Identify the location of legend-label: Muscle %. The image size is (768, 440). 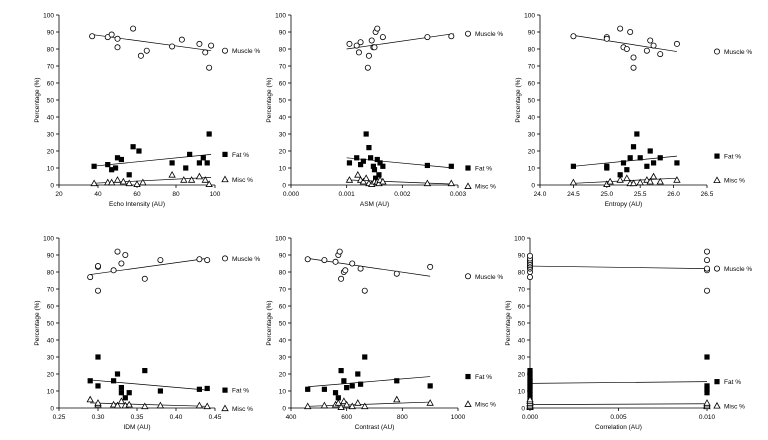
(738, 269).